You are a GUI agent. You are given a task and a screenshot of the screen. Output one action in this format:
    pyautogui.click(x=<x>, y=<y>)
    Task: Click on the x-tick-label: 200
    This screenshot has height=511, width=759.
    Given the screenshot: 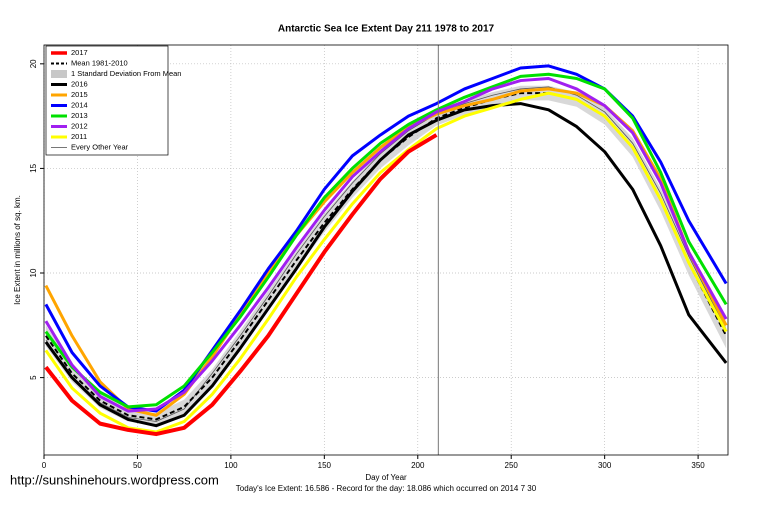 What is the action you would take?
    pyautogui.click(x=418, y=465)
    